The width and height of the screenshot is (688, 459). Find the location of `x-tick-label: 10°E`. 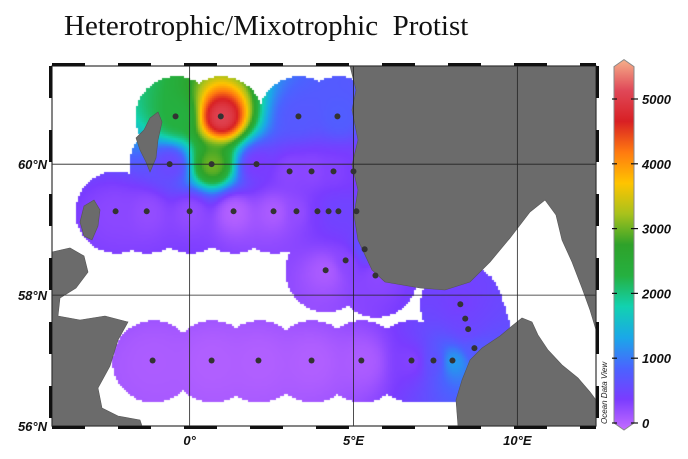

x-tick-label: 10°E is located at coordinates (517, 440).